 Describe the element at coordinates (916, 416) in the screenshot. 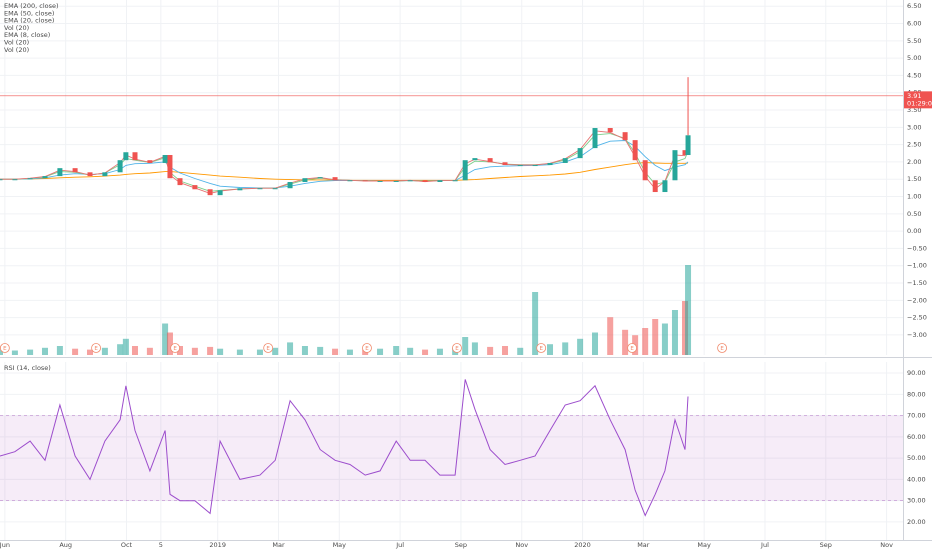

I see `y-tick-label: 70.00` at that location.